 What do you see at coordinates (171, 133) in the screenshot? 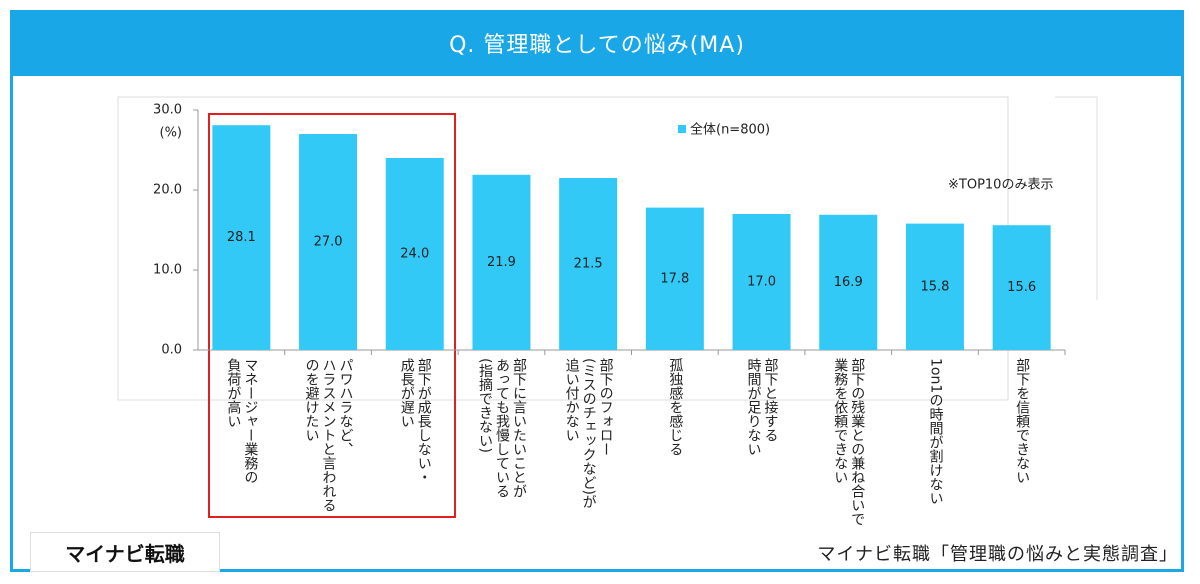
I see `y-axis-unit: (%)` at bounding box center [171, 133].